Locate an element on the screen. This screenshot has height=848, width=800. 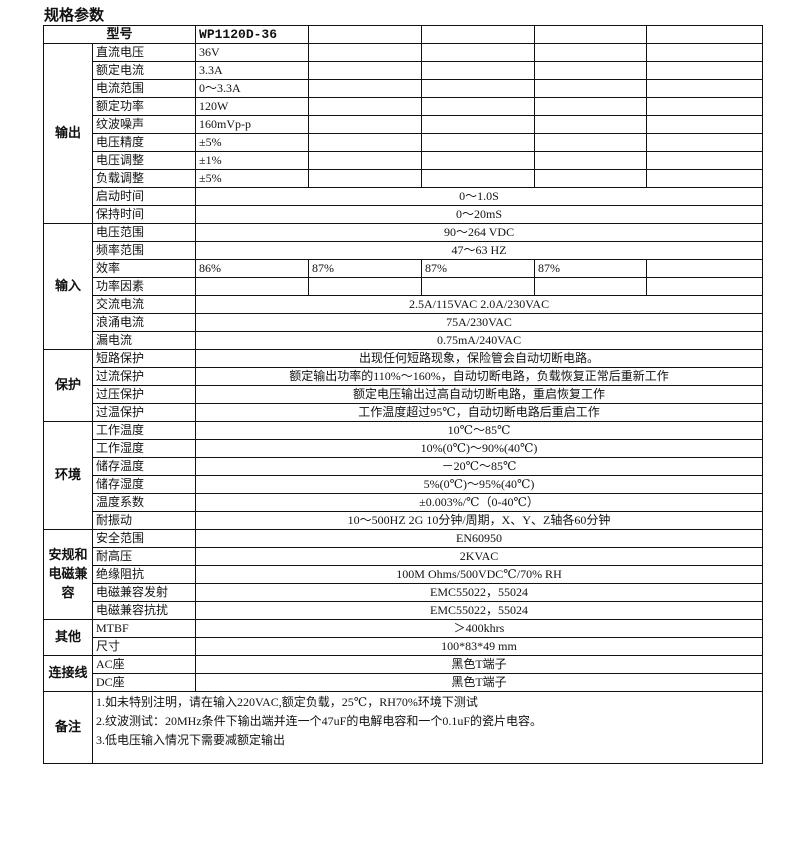
spec-label: 负载调整 is located at coordinates (144, 178).